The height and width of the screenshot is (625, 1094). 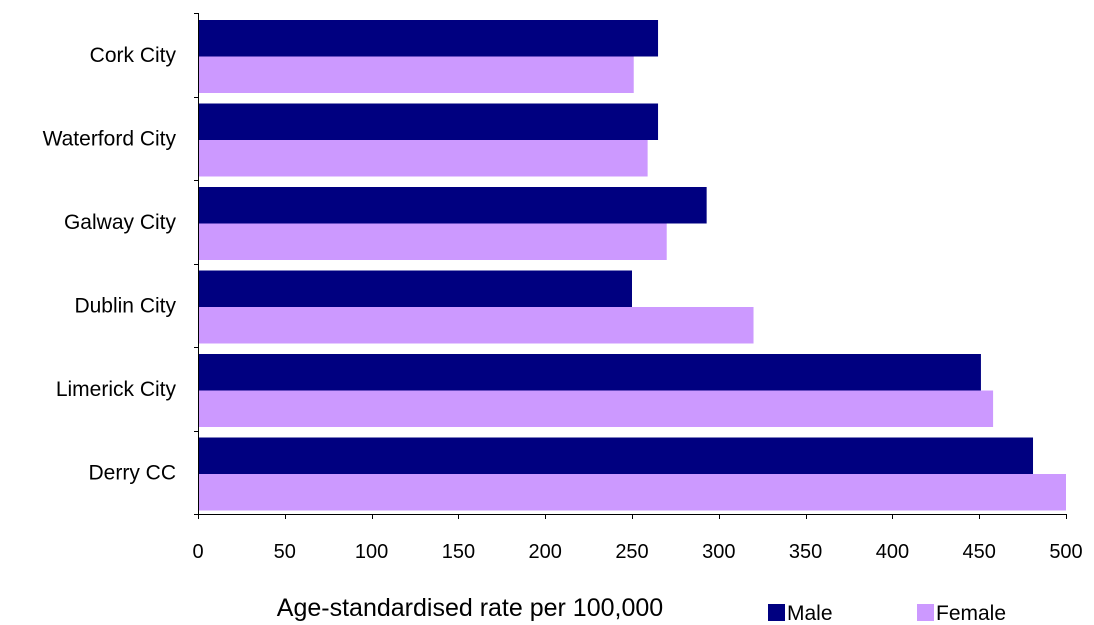 What do you see at coordinates (423, 158) in the screenshot?
I see `bar-female-waterford-city` at bounding box center [423, 158].